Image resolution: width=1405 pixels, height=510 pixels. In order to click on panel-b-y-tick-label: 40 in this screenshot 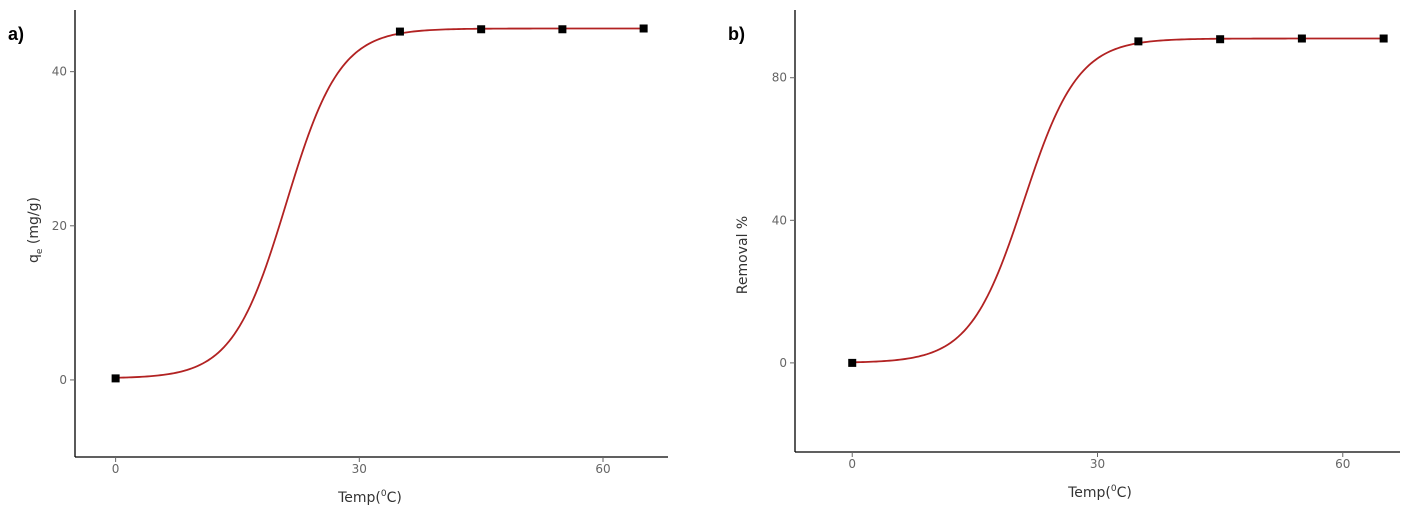, I will do `click(779, 220)`.